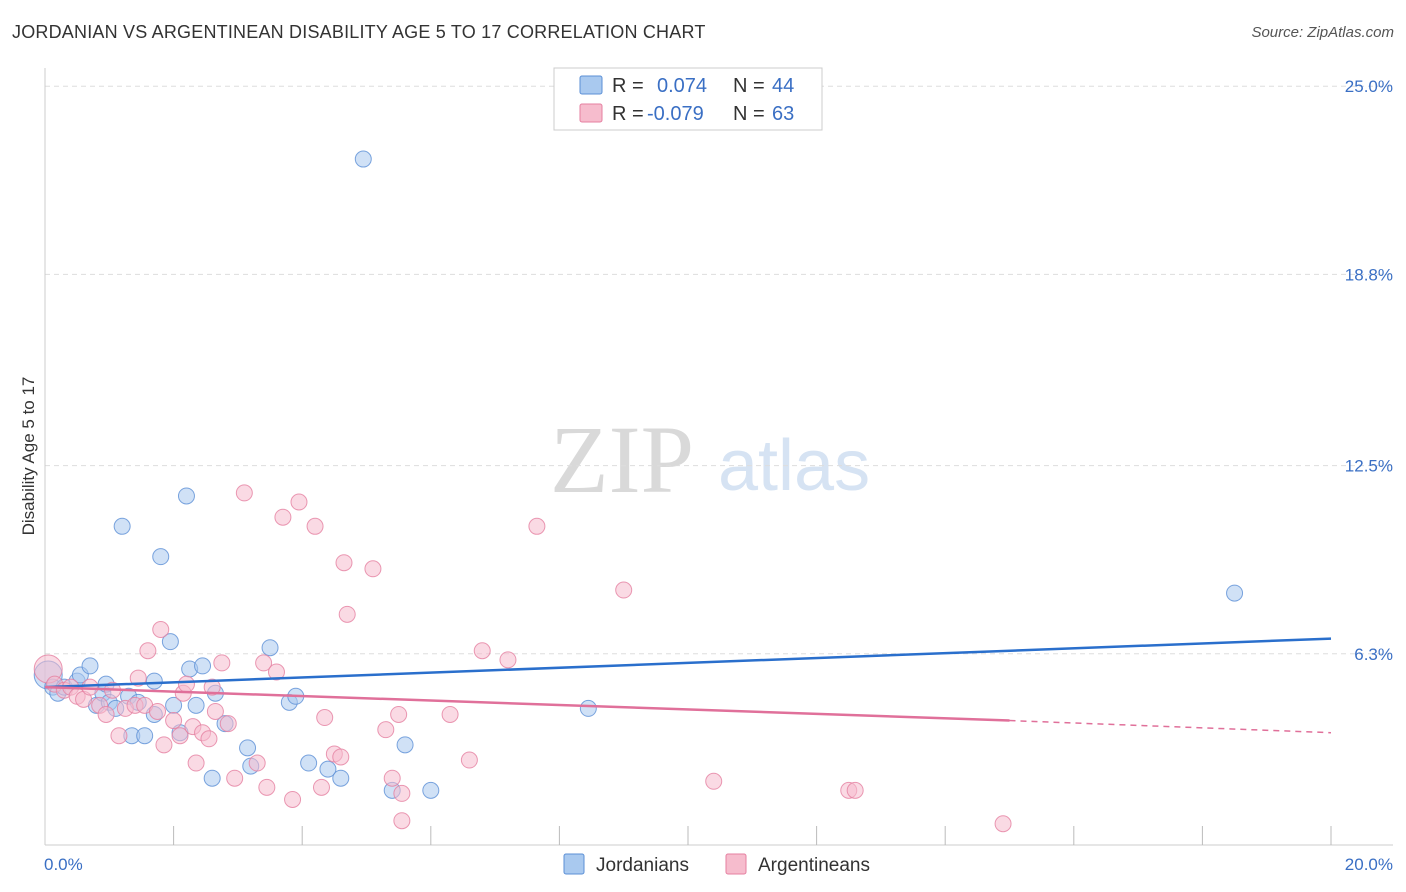  Describe the element at coordinates (814, 865) in the screenshot. I see `bottom-legend-label-argentineans: Argentineans` at that location.